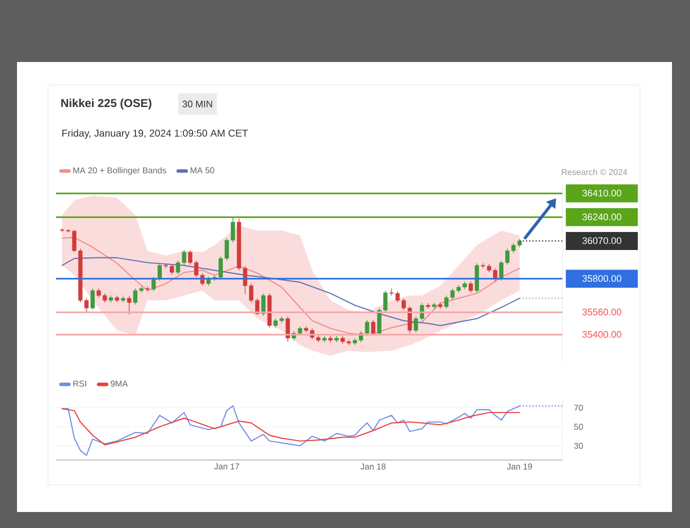 The height and width of the screenshot is (528, 690). What do you see at coordinates (595, 172) in the screenshot?
I see `text: Research © 2024` at bounding box center [595, 172].